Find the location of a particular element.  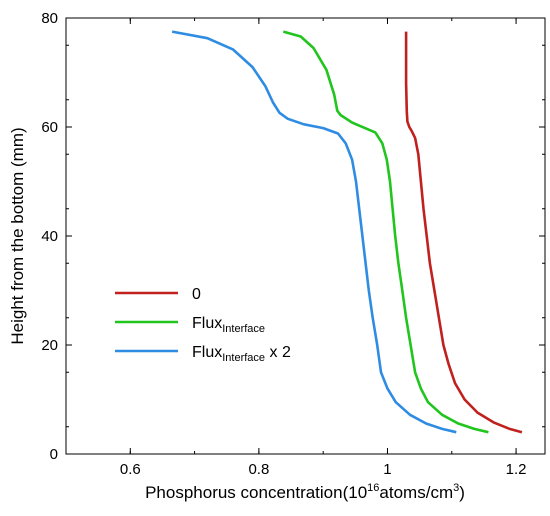

x-tick-label: 0.6 is located at coordinates (130, 469).